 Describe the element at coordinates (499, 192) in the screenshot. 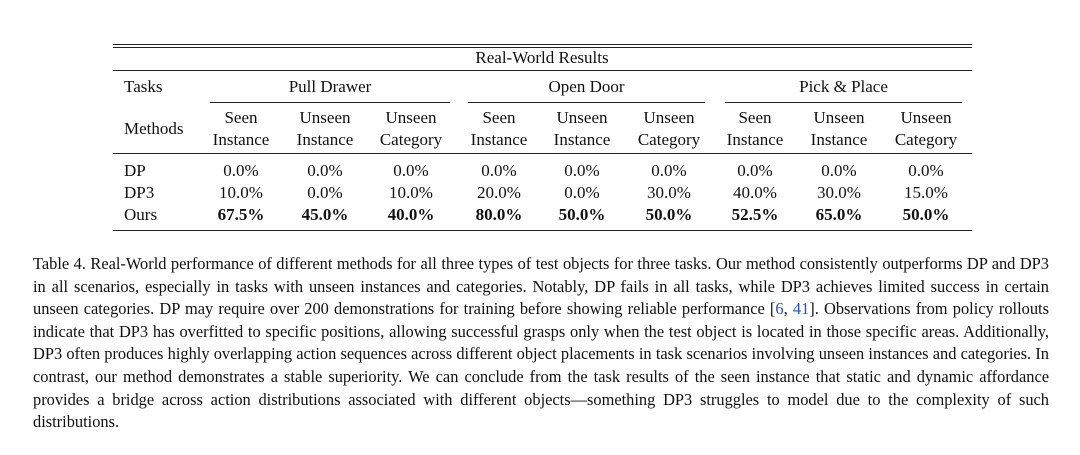

I see `cell: 20.0%` at that location.